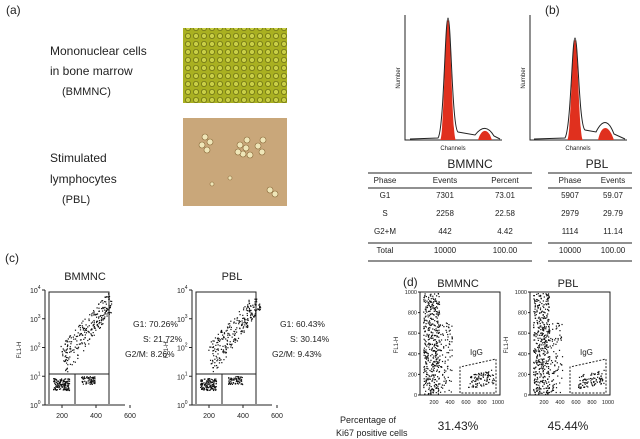  I want to click on annotation: G2/M: 9.43%, so click(297, 354).